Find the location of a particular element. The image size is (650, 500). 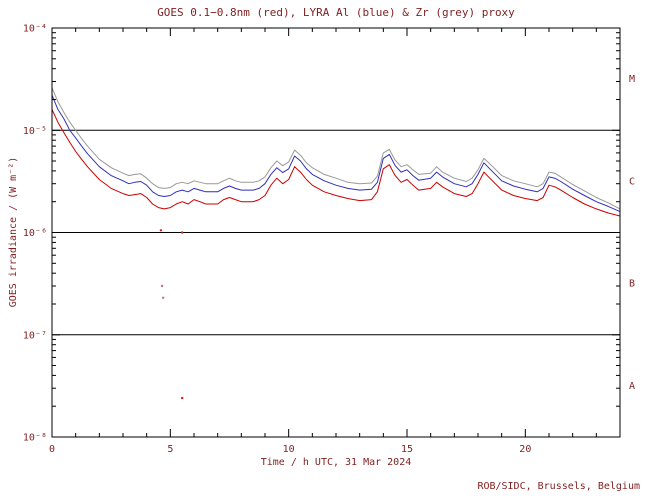

x-tick-label: 0 is located at coordinates (52, 449).